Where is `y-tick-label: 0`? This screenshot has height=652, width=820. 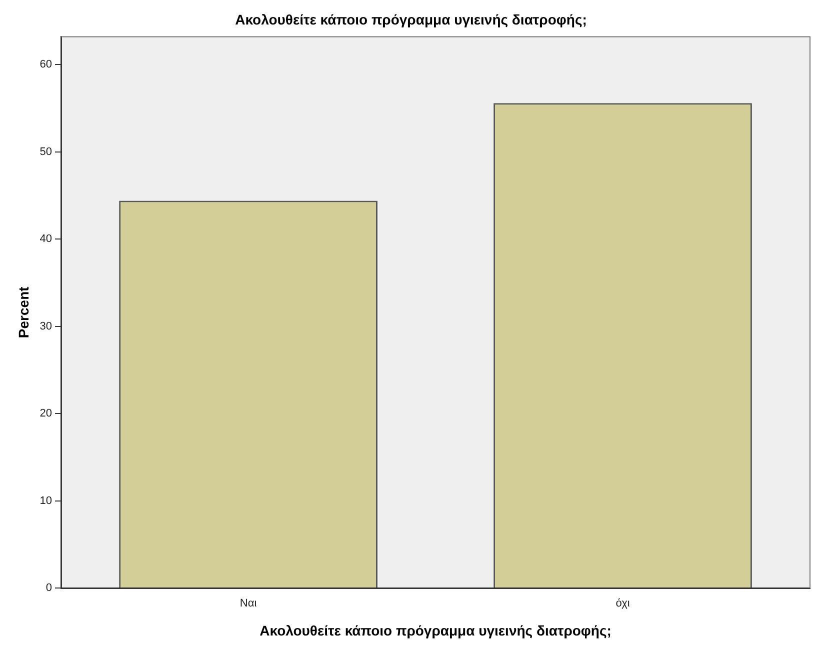 y-tick-label: 0 is located at coordinates (49, 588).